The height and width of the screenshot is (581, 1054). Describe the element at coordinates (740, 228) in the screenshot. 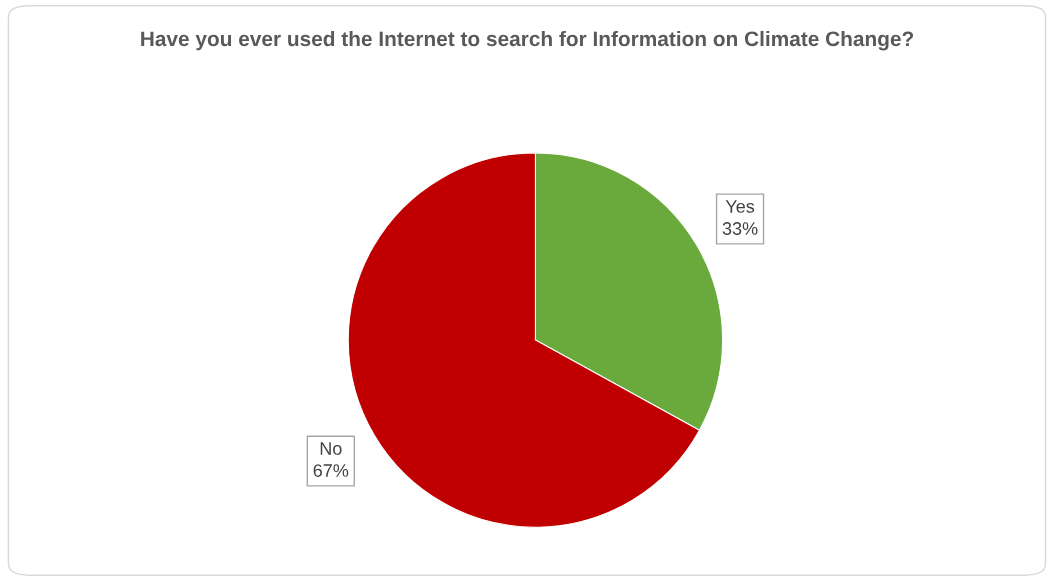

I see `data-label: 33%` at that location.